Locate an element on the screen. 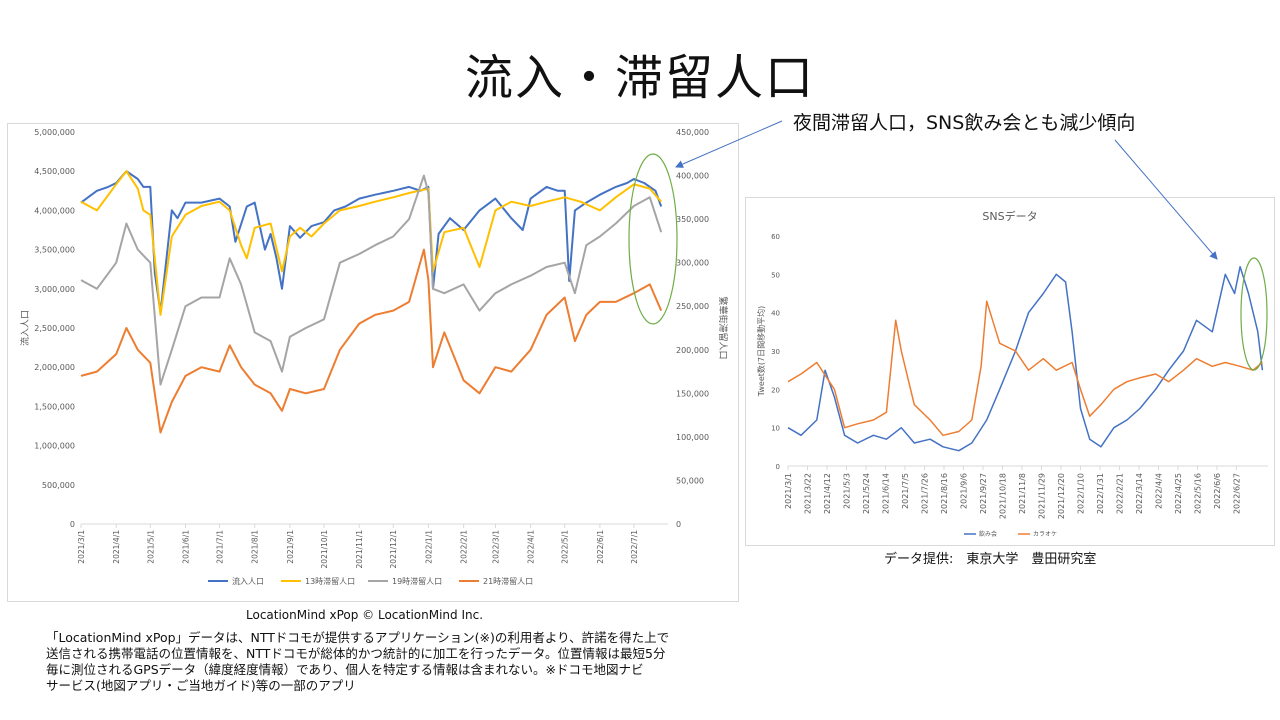  x-tick-label: 2021/9/27 is located at coordinates (983, 493).